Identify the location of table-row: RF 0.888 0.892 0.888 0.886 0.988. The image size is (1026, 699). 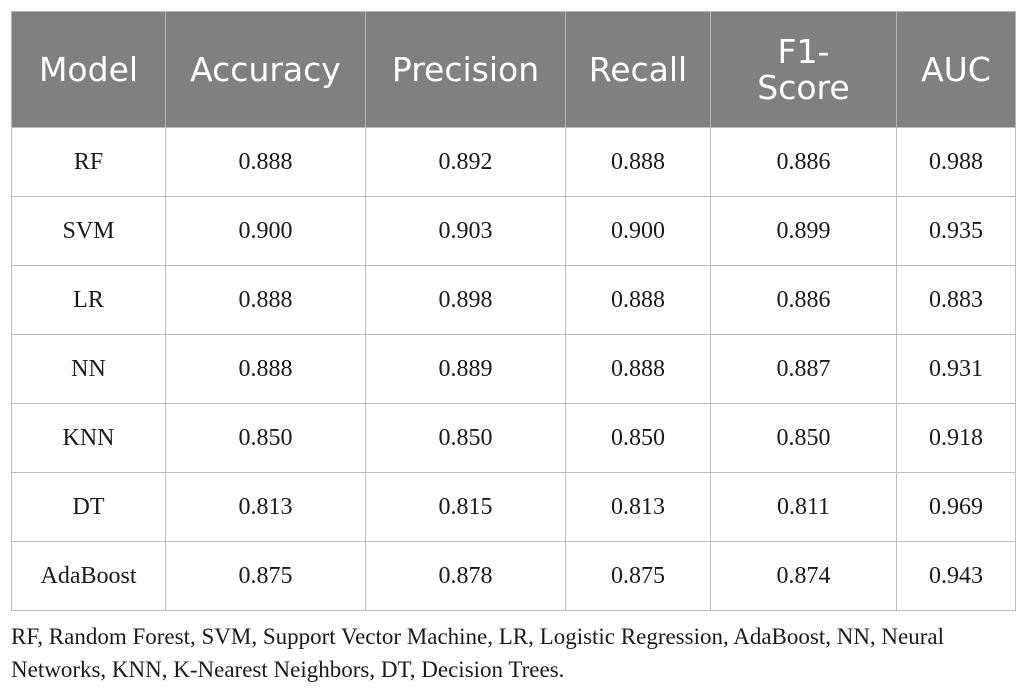
(513, 162).